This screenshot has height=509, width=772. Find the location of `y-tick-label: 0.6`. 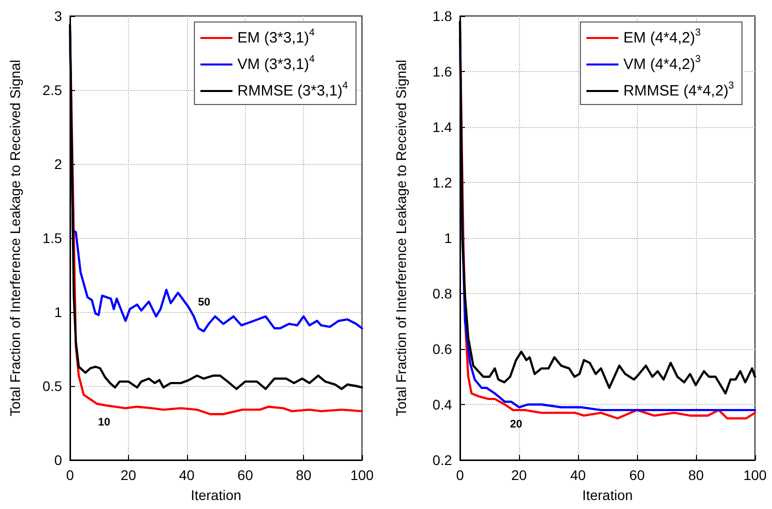

y-tick-label: 0.6 is located at coordinates (442, 349).